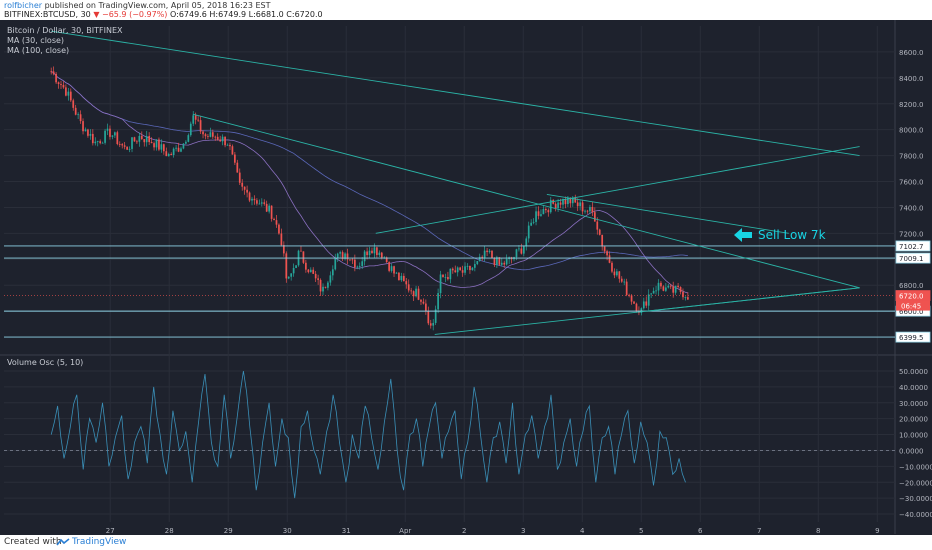  I want to click on annotation-arrow, so click(743, 235).